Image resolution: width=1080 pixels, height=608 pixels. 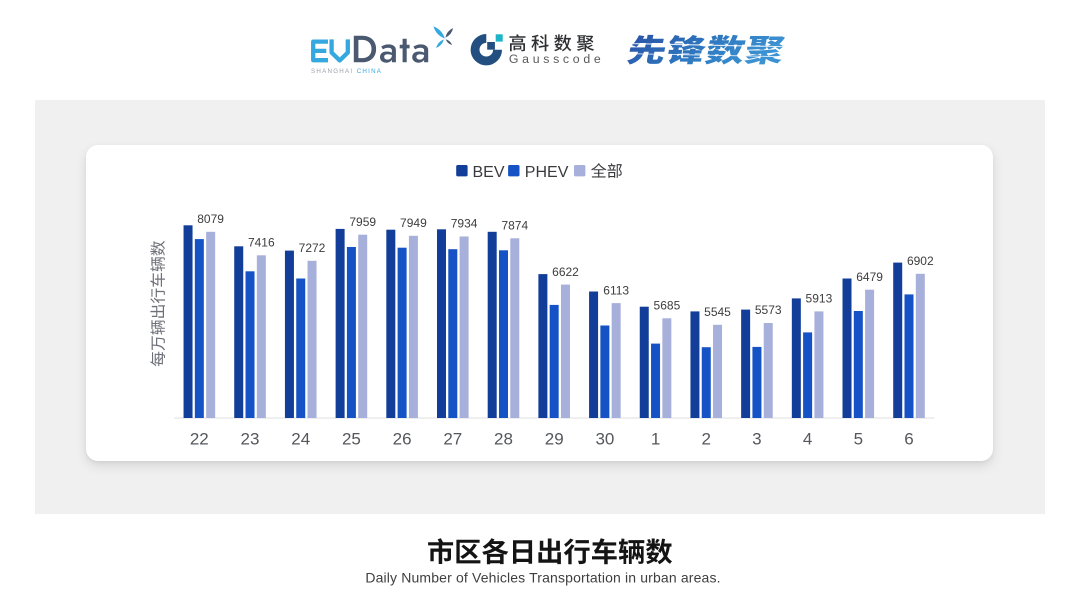 I want to click on svg-text: 5545, so click(x=717, y=312).